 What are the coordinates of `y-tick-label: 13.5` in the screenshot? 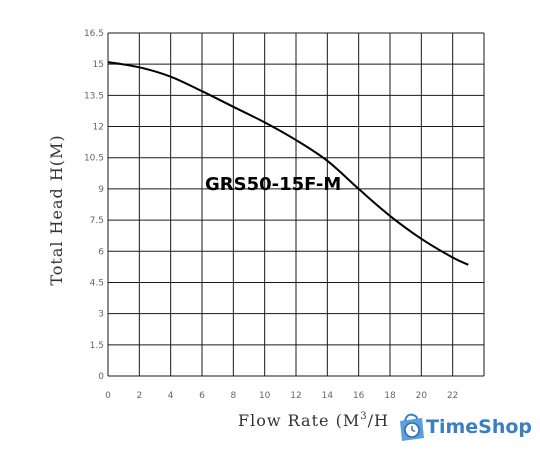 It's located at (94, 96).